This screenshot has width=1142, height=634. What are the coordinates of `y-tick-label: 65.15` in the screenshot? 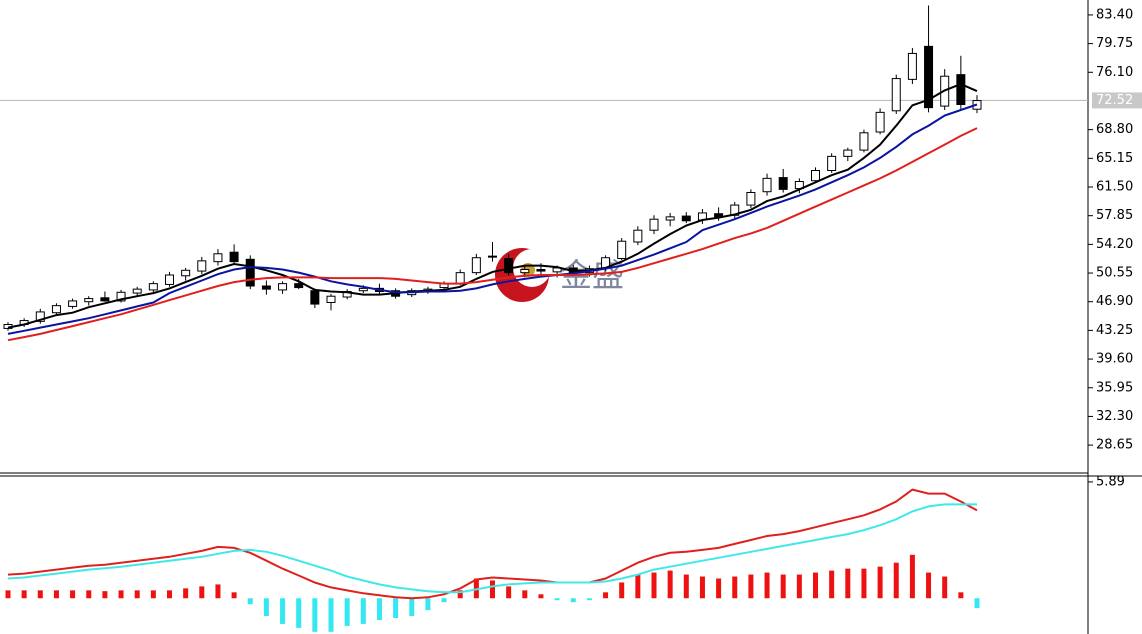 It's located at (1114, 158).